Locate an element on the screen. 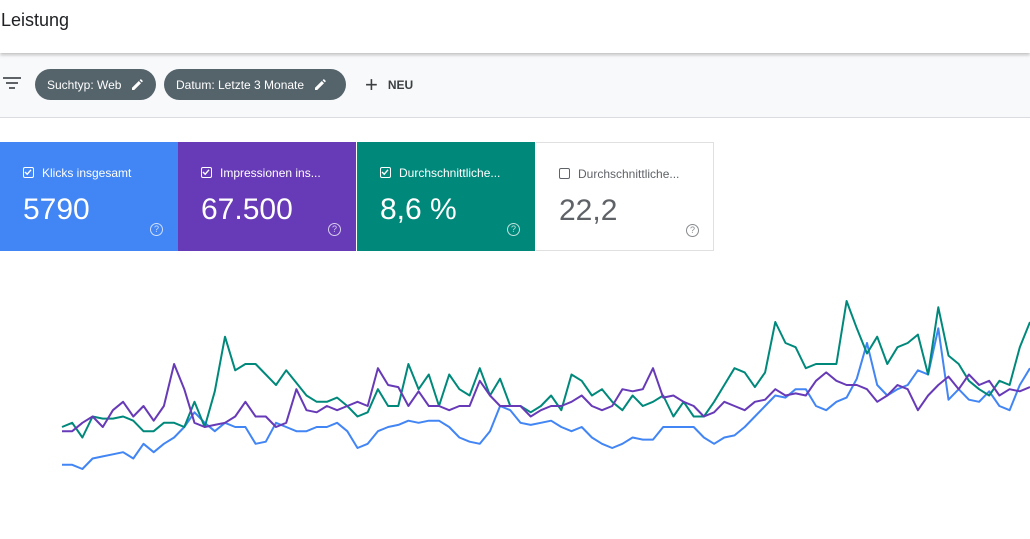 This screenshot has height=539, width=1030. metric-value: 8,6 % is located at coordinates (418, 209).